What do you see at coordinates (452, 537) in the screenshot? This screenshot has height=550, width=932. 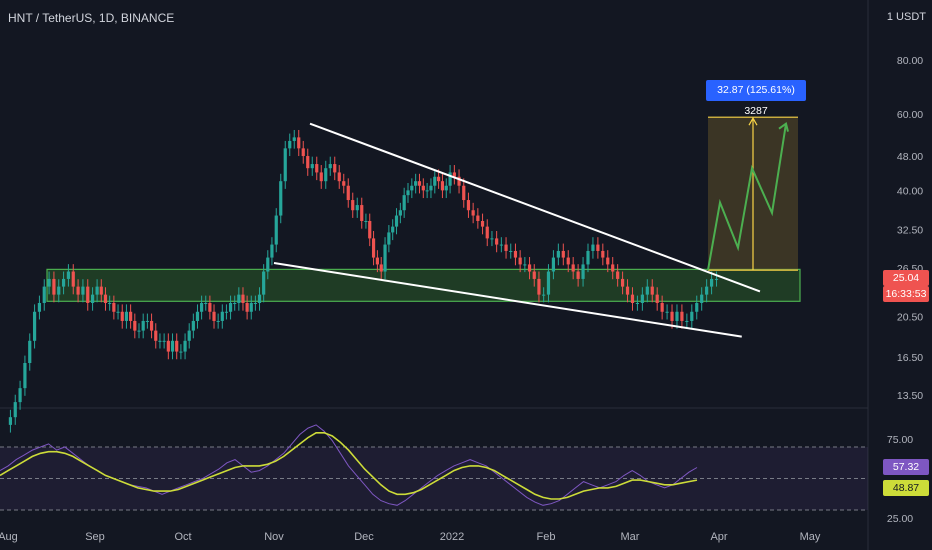 I see `time-tick-label: 2022` at bounding box center [452, 537].